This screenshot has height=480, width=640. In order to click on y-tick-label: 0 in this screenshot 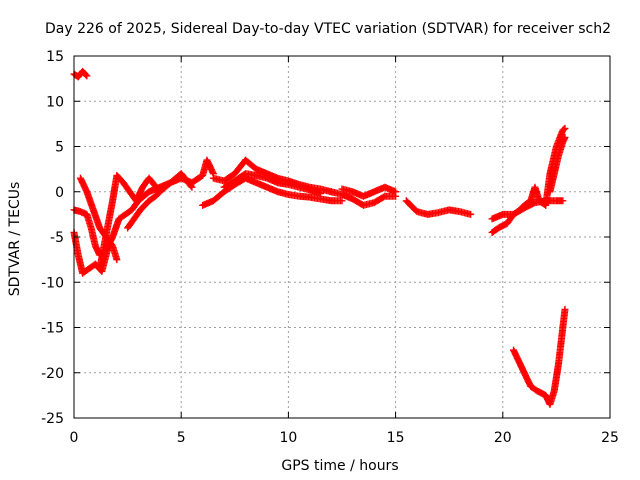, I will do `click(59, 193)`.